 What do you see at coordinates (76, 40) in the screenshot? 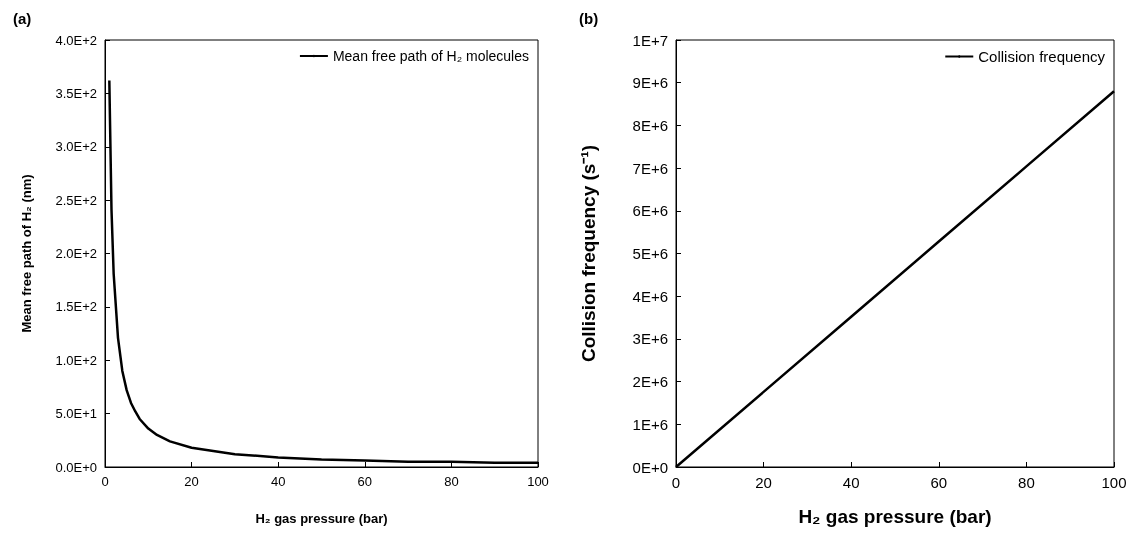
I see `y-tick-label: 4.0E+2` at bounding box center [76, 40].